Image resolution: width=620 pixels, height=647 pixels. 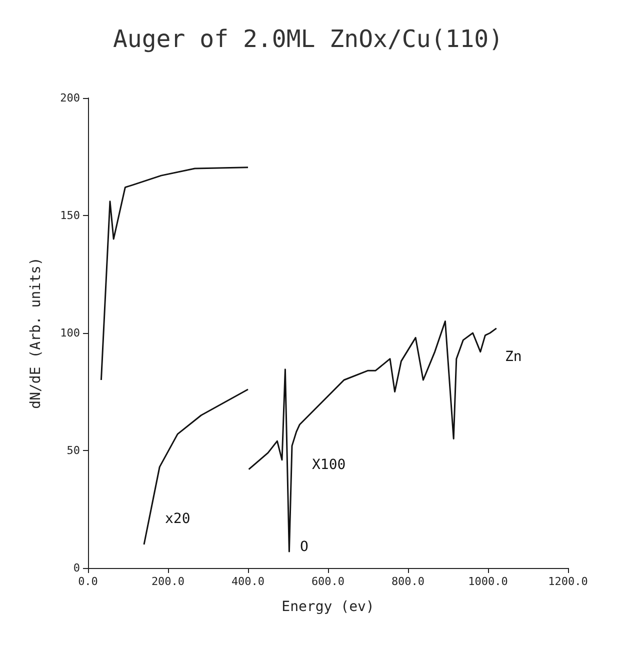 I want to click on x-tick-label: 200.0, so click(x=168, y=581).